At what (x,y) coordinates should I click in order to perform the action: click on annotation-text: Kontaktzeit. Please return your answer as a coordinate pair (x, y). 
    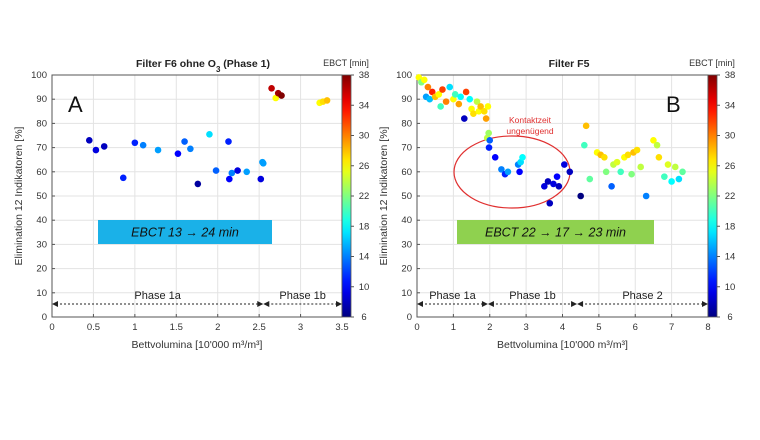
    Looking at the image, I should click on (530, 120).